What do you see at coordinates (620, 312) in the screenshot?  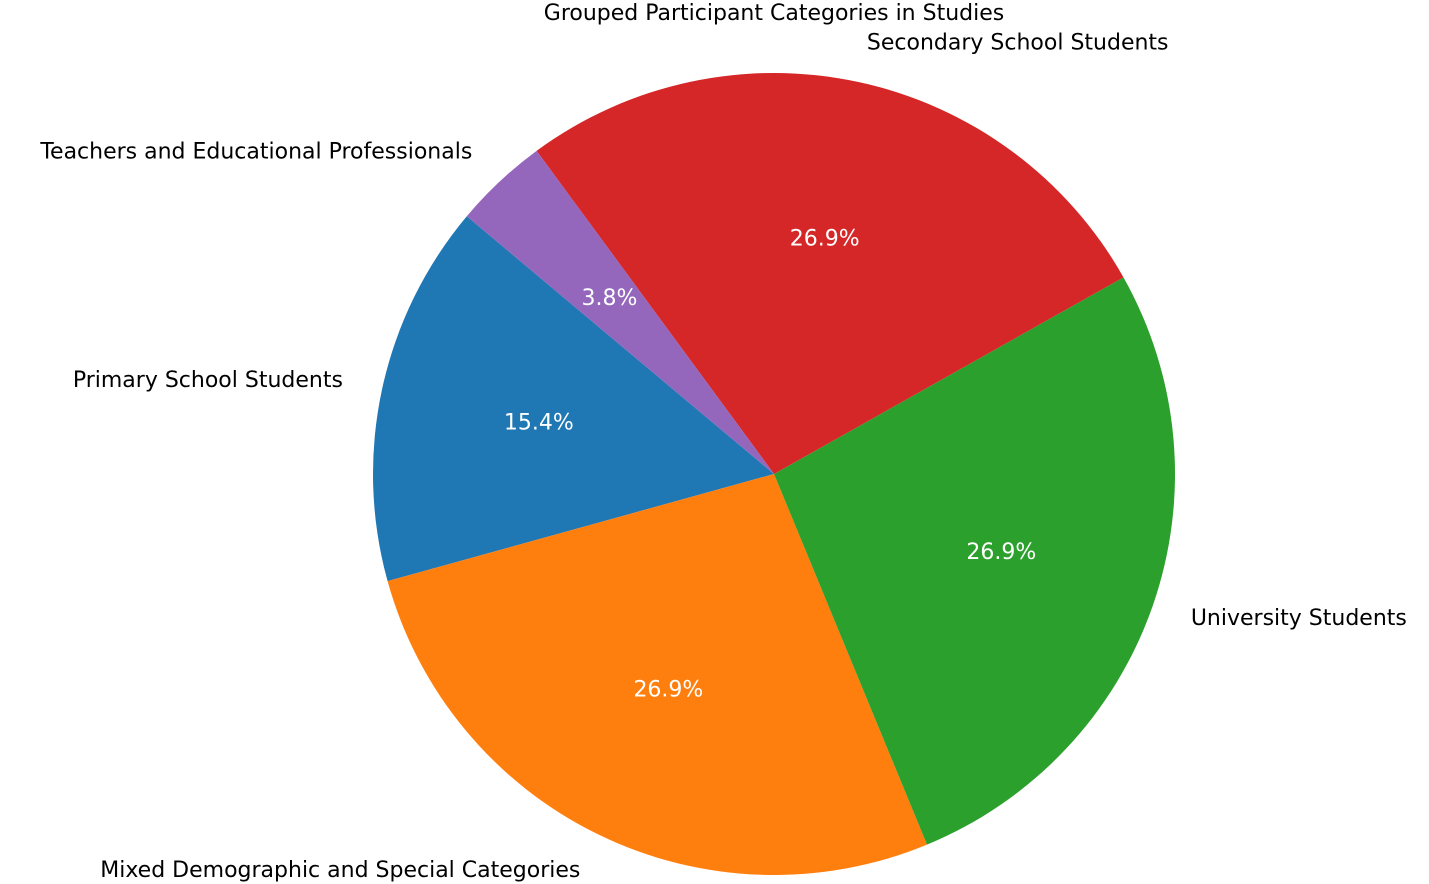 I see `pie-slice-teachers-and-educational-professionals` at bounding box center [620, 312].